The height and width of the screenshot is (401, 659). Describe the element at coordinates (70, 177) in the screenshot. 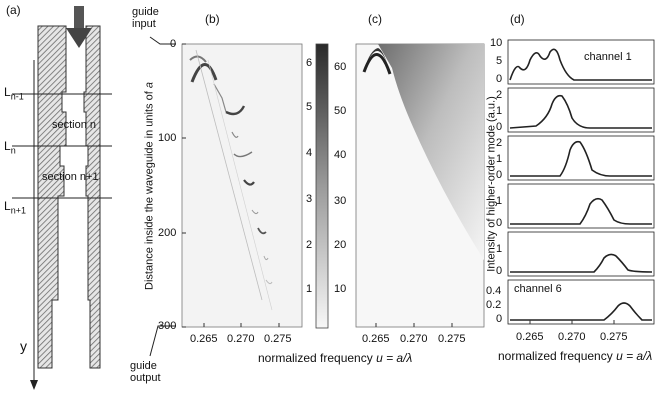

I see `section-n1-label: section n+1` at that location.